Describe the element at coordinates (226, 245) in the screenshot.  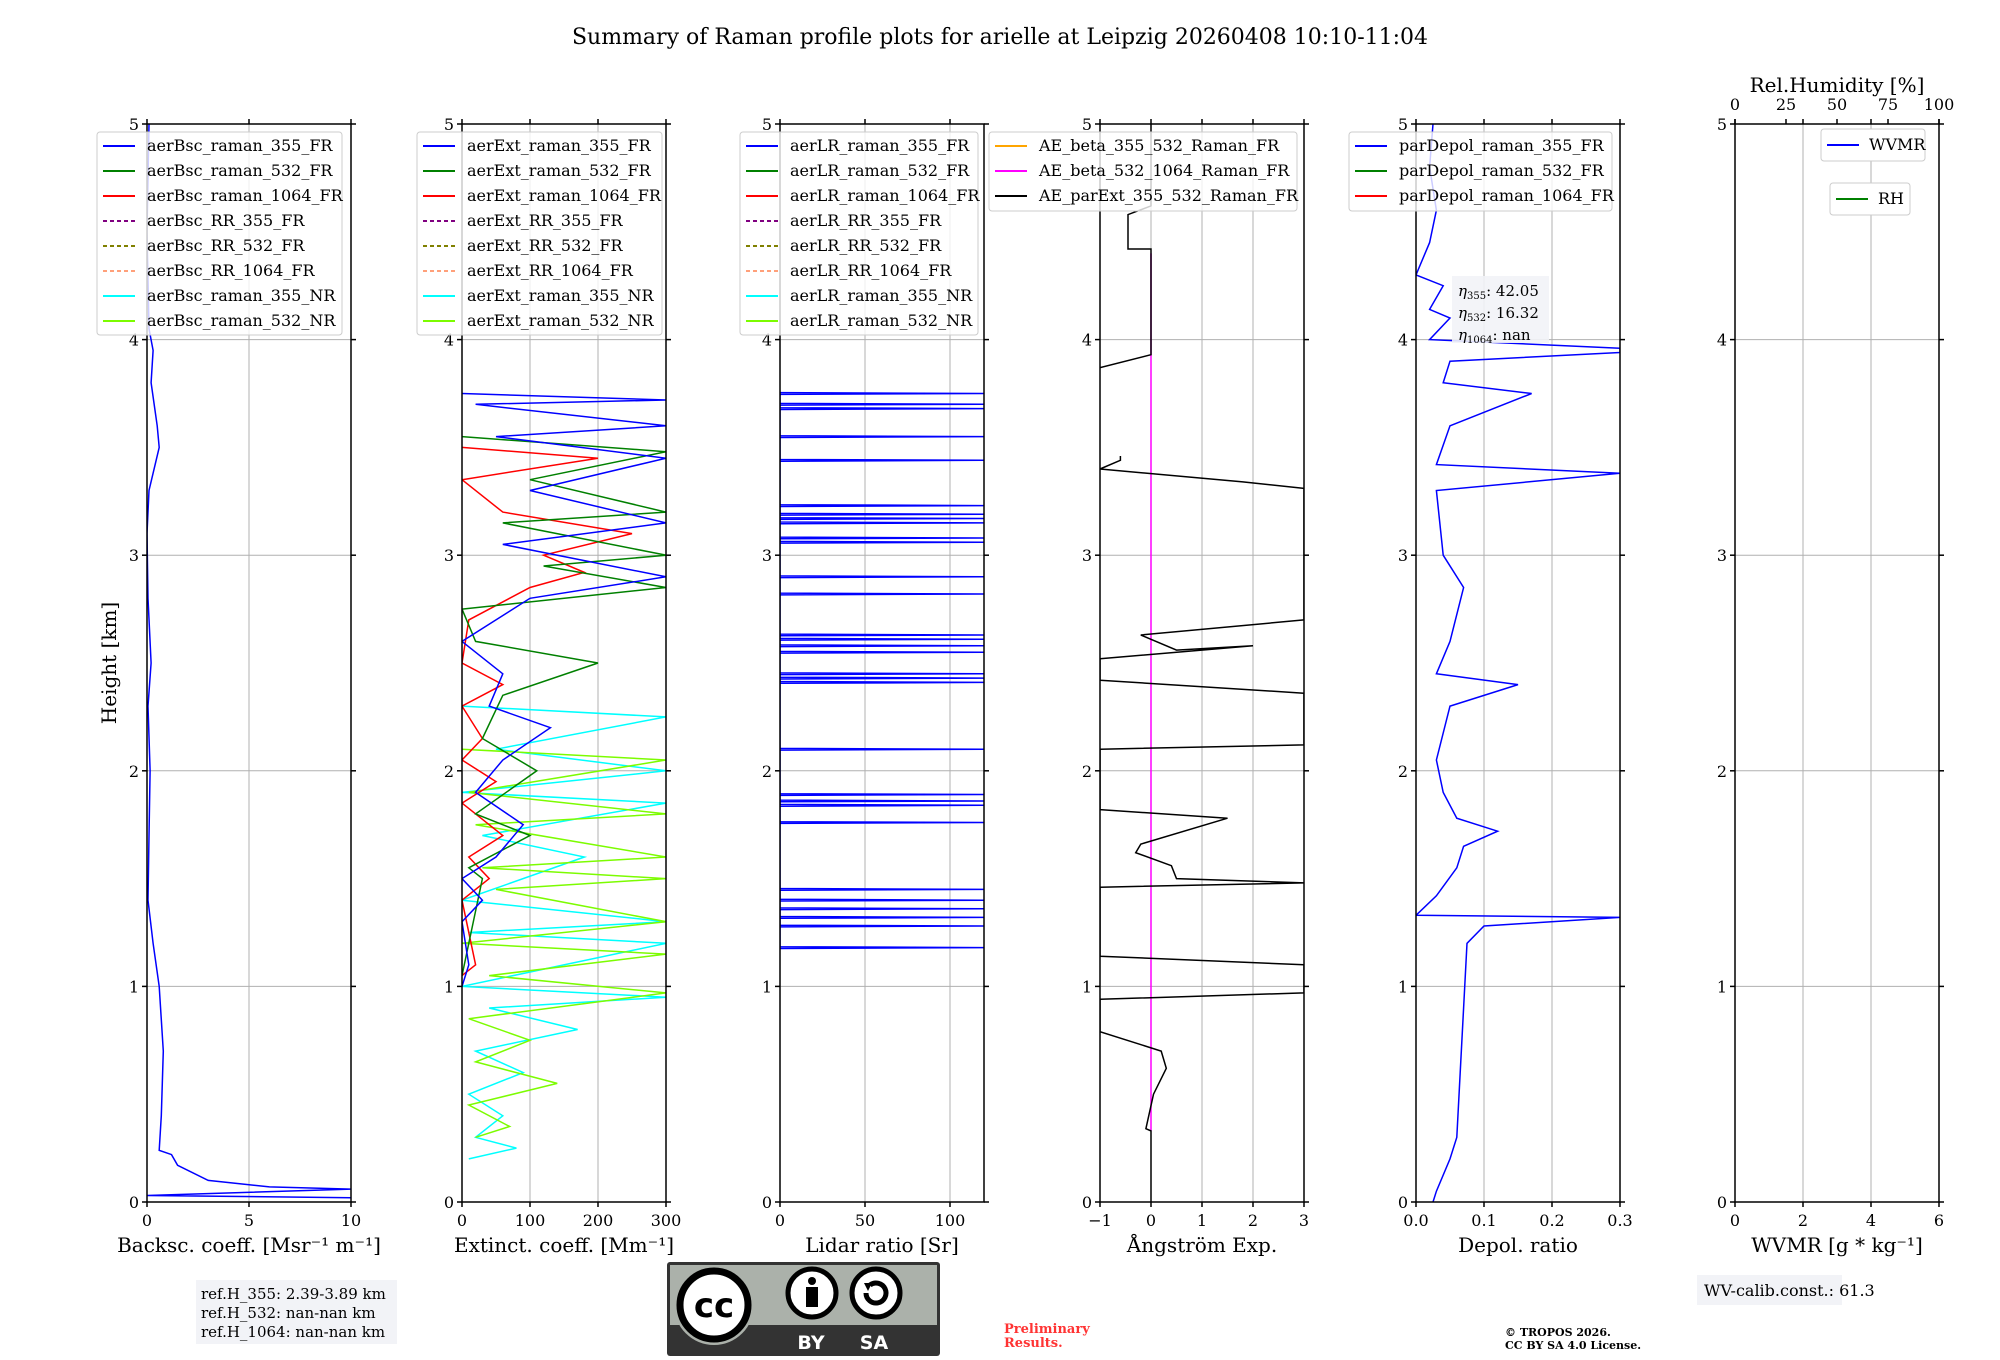
I see `legend-label: aerBsc_RR_532_FR` at that location.